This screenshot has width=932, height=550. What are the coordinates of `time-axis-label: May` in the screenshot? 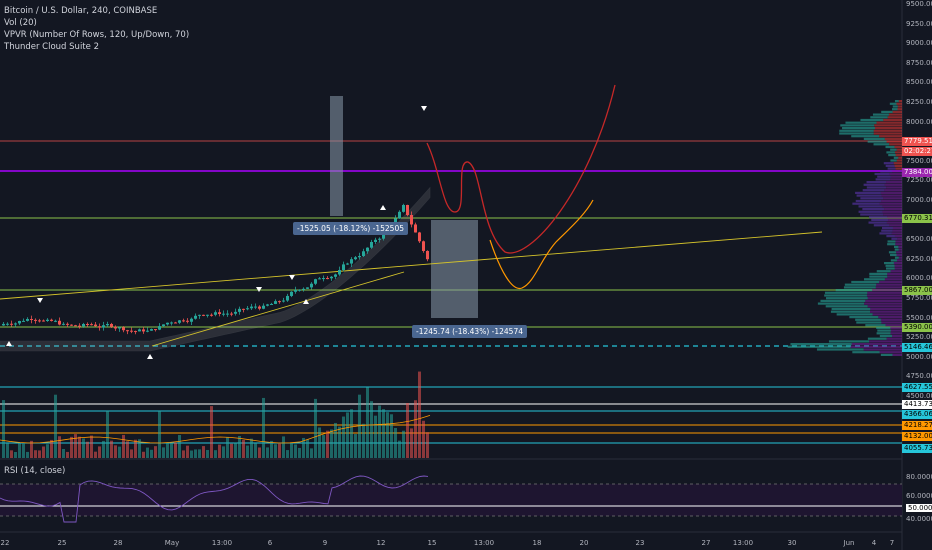 It's located at (172, 543).